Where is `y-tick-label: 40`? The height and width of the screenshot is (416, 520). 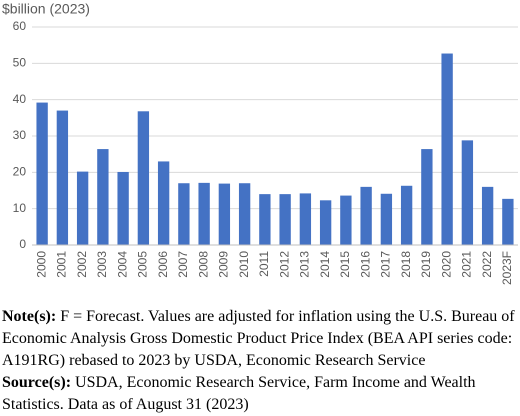
y-tick-label: 40 is located at coordinates (20, 99).